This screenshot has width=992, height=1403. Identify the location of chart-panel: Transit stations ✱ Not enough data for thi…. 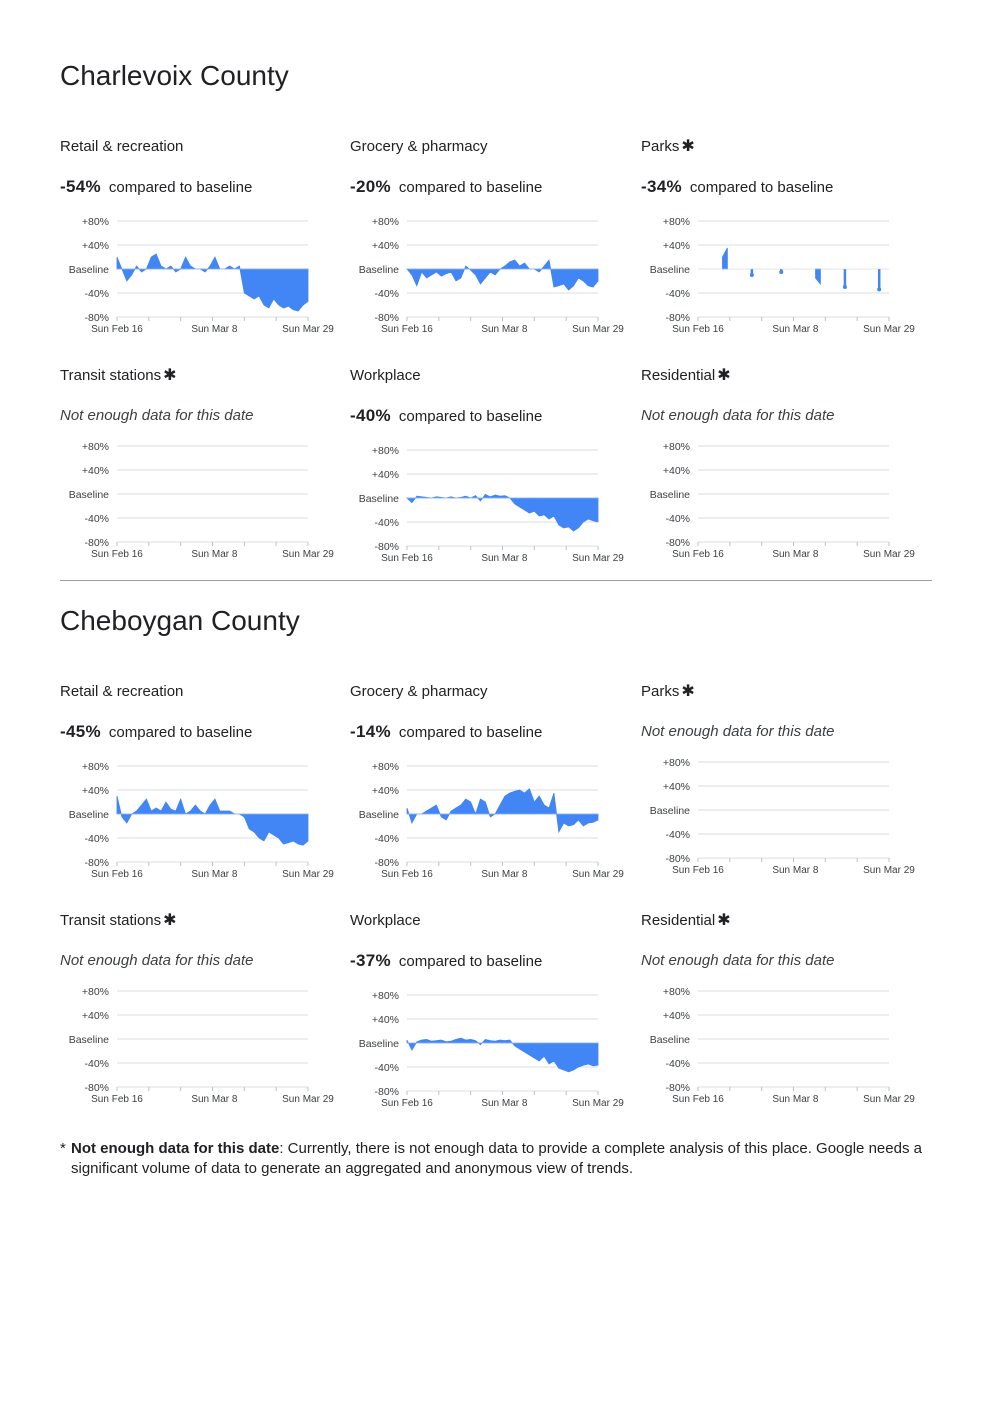
(200, 1011).